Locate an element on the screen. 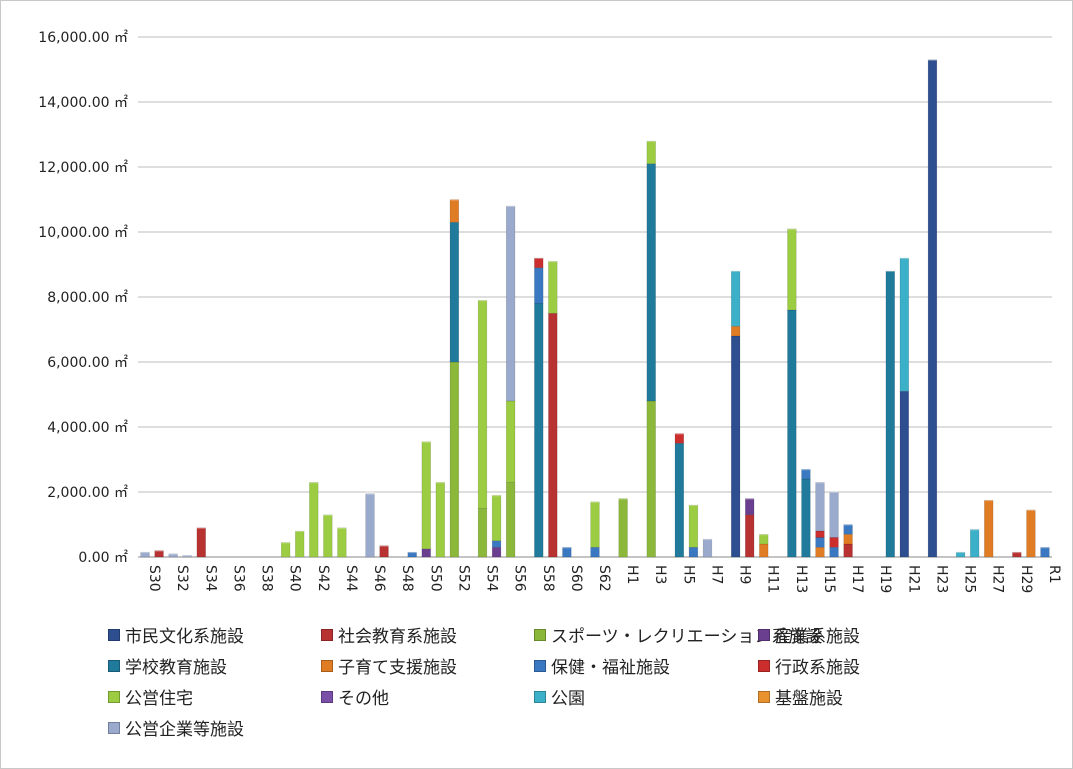 This screenshot has width=1073, height=769. bar-segment-H16-保健・福祉施設 is located at coordinates (834, 552).